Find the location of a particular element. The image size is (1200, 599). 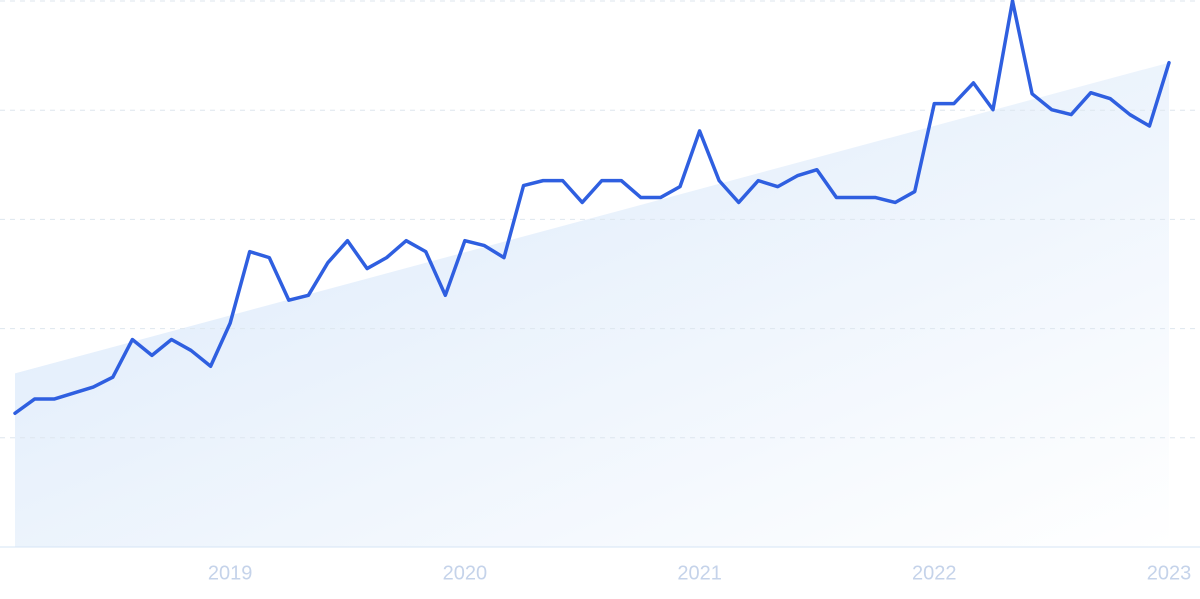

x-tick-label: 2022 is located at coordinates (934, 573).